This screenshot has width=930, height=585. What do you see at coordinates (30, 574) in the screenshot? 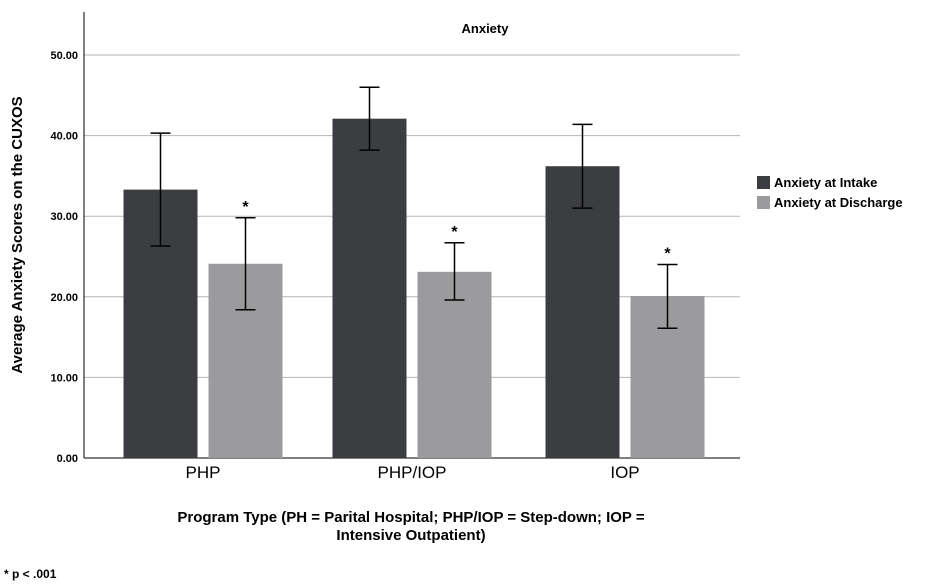
I see `footnote: * p < .001` at bounding box center [30, 574].